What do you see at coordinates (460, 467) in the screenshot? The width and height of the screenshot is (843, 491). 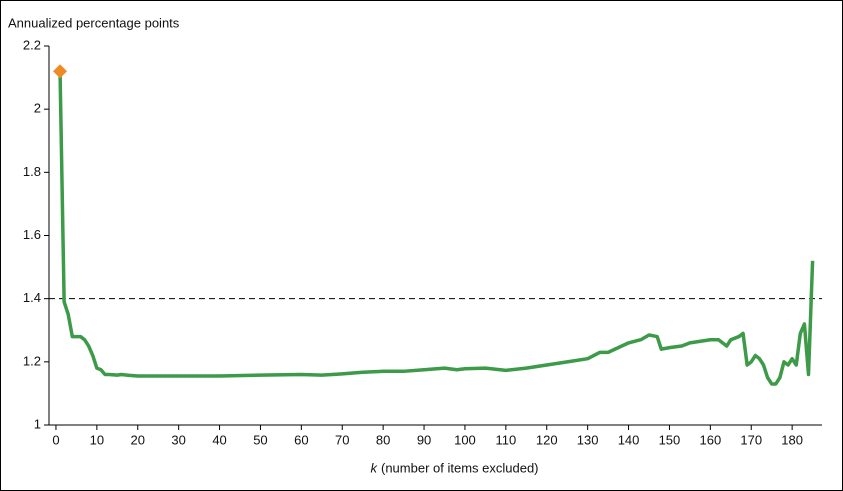 I see `x-axis-title: (number of items excluded)` at bounding box center [460, 467].